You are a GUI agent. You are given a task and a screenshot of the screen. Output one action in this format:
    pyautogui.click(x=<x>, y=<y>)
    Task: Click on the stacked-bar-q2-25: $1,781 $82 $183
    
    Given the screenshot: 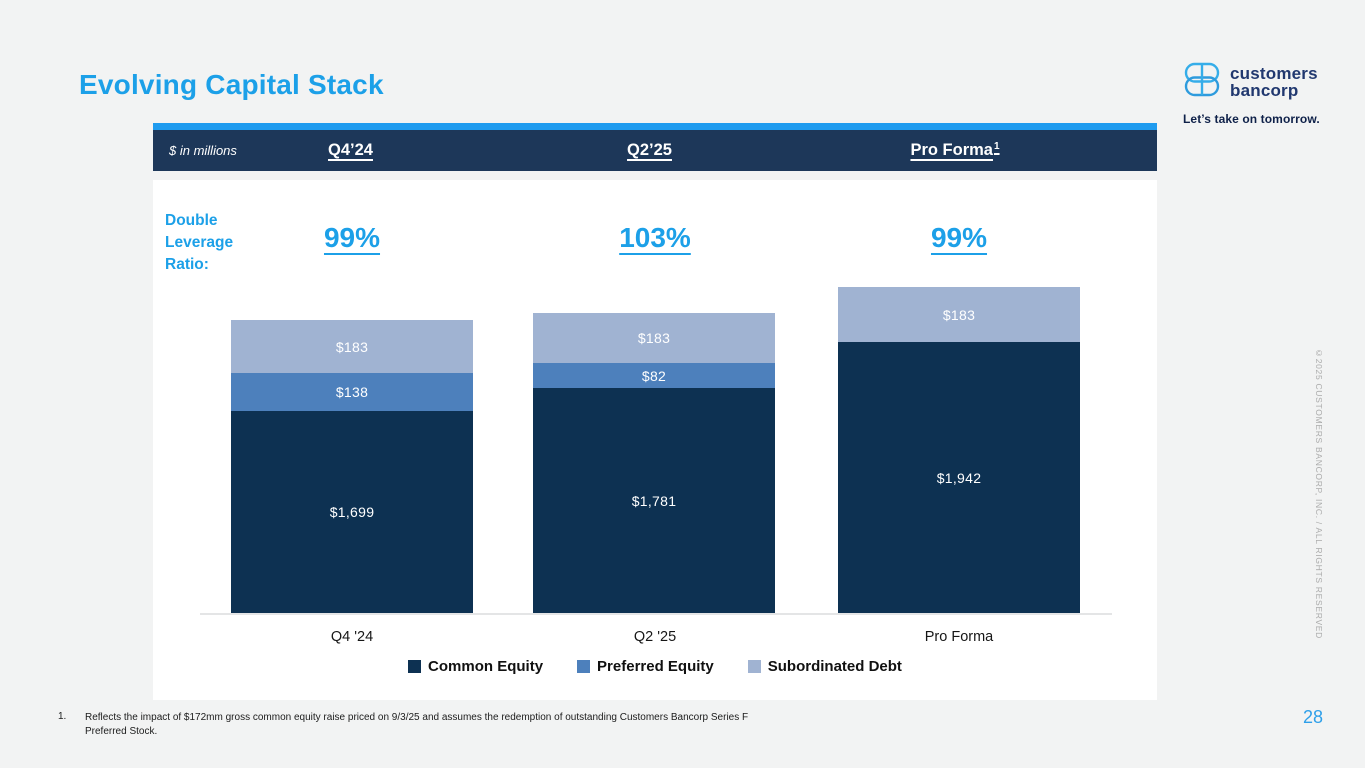 What is the action you would take?
    pyautogui.click(x=654, y=463)
    